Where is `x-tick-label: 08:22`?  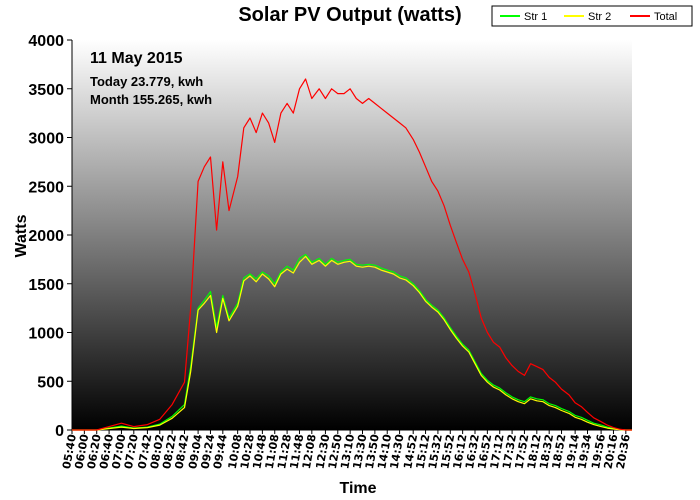
x-tick-label: 08:22 is located at coordinates (169, 451).